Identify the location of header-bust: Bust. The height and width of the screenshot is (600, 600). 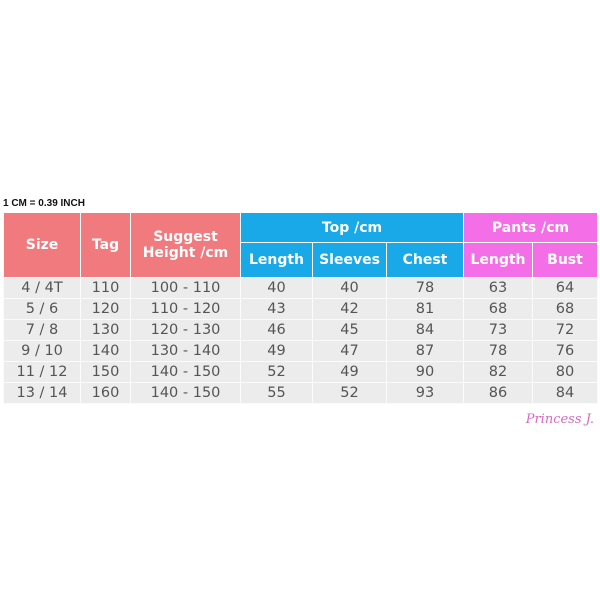
(565, 260).